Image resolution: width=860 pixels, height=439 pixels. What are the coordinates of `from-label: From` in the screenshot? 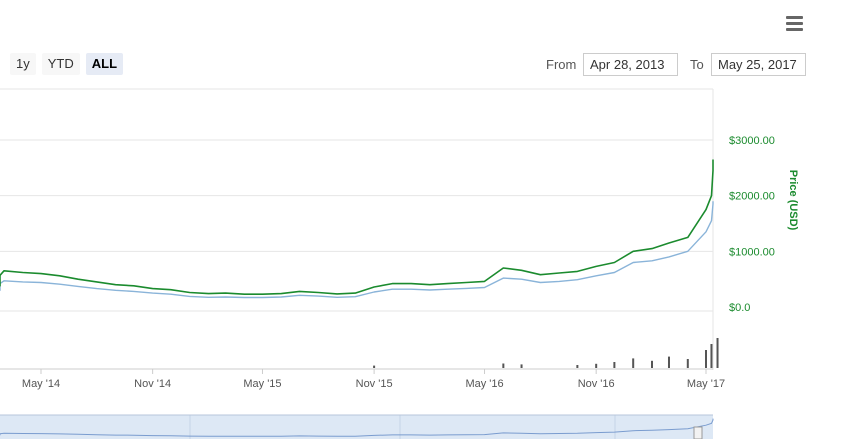 It's located at (561, 64).